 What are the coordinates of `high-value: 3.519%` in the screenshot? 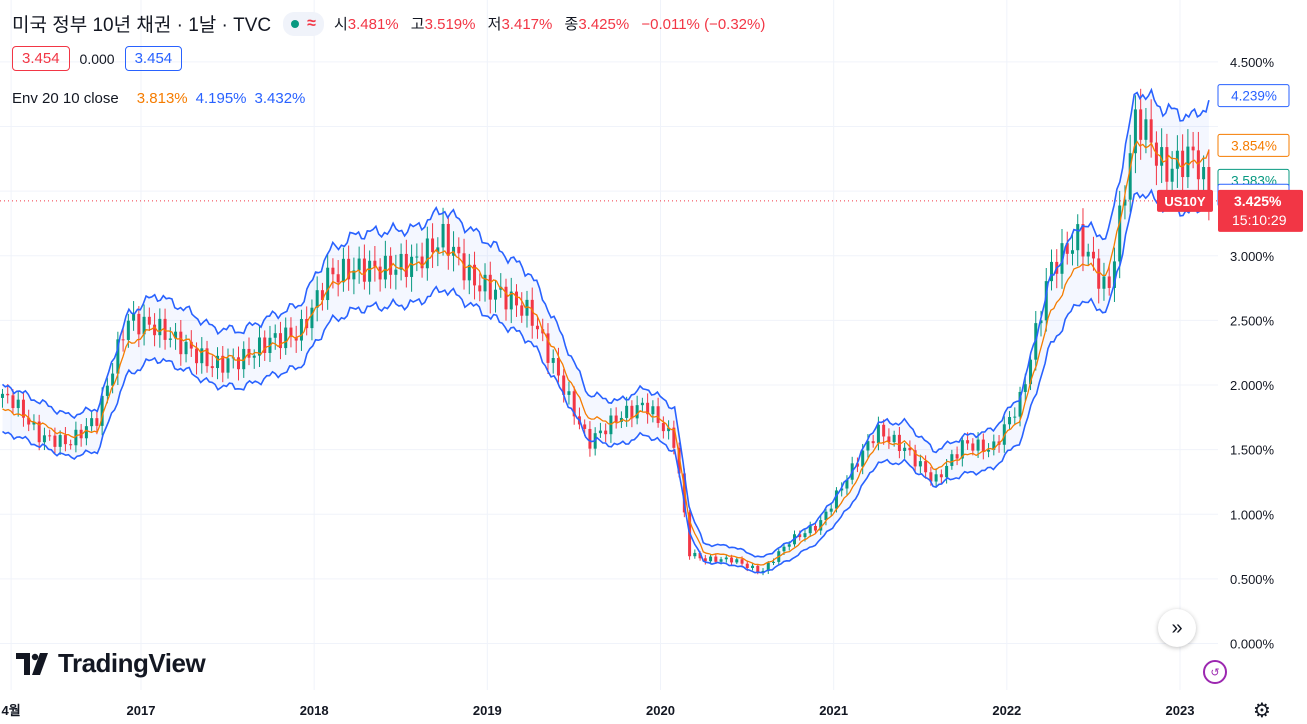 It's located at (450, 24).